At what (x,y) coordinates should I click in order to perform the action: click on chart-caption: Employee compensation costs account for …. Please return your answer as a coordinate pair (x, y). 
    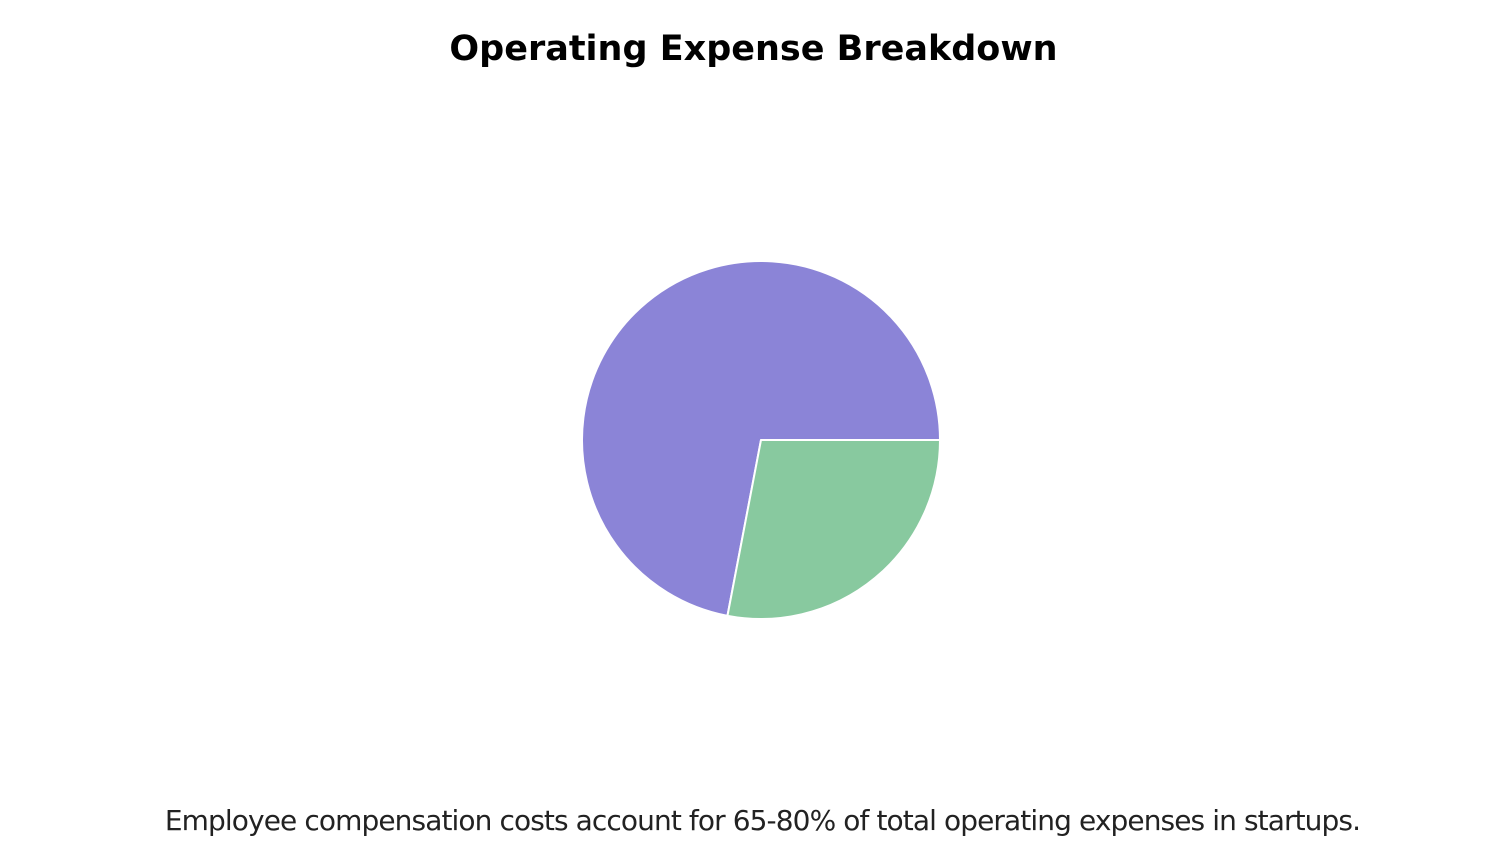
    Looking at the image, I should click on (762, 820).